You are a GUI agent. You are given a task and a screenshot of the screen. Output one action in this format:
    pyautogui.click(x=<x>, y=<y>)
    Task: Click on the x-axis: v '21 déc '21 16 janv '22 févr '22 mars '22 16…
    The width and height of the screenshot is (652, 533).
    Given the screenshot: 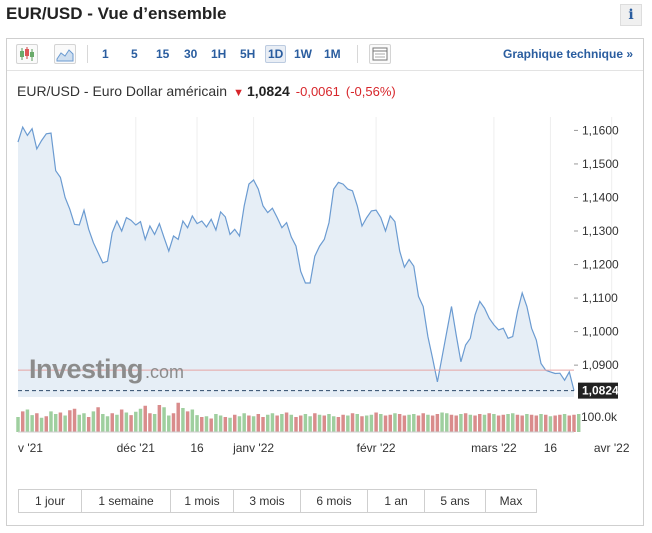 What is the action you would take?
    pyautogui.click(x=324, y=448)
    